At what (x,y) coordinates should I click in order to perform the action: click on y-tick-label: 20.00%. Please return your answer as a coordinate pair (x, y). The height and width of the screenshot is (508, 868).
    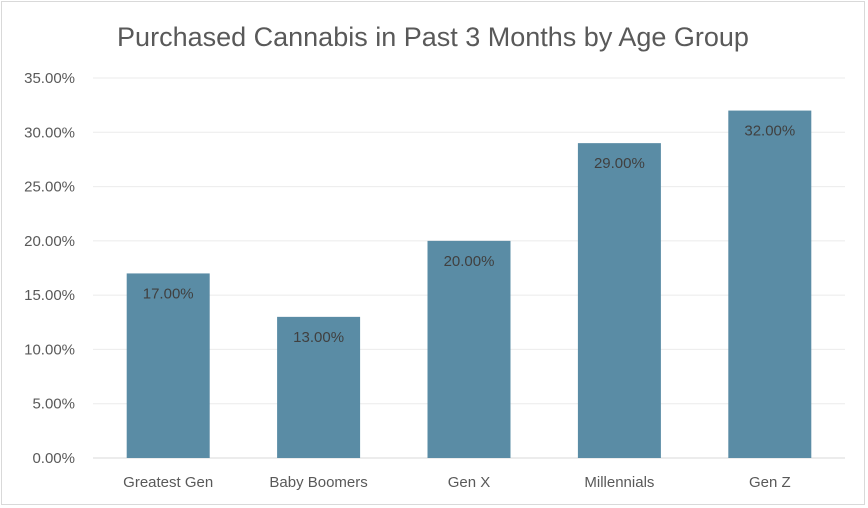
    Looking at the image, I should click on (49, 241).